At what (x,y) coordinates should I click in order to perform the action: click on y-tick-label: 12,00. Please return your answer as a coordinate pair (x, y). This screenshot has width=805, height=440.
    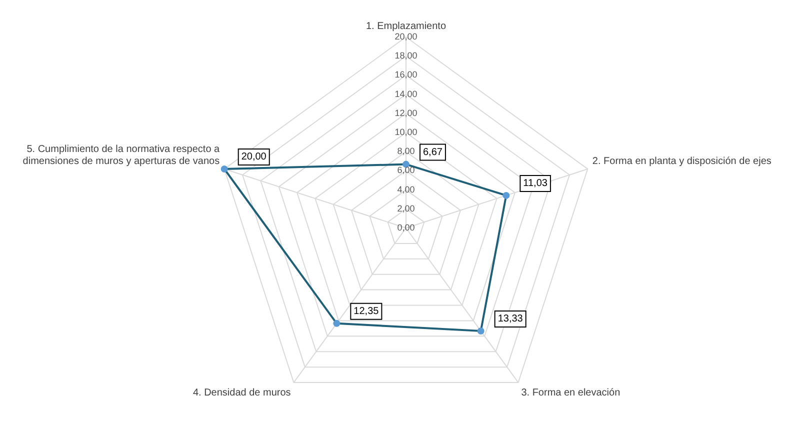
    Looking at the image, I should click on (406, 113).